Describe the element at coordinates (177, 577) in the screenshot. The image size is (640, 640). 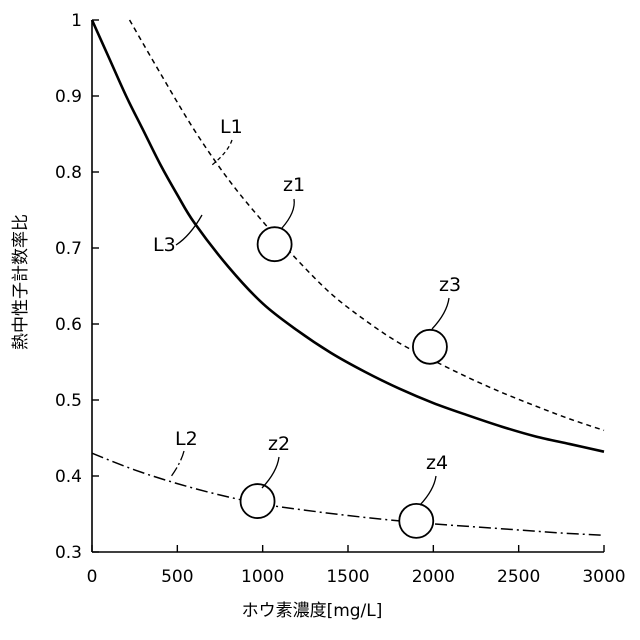
I see `x-tick-label: 500` at that location.